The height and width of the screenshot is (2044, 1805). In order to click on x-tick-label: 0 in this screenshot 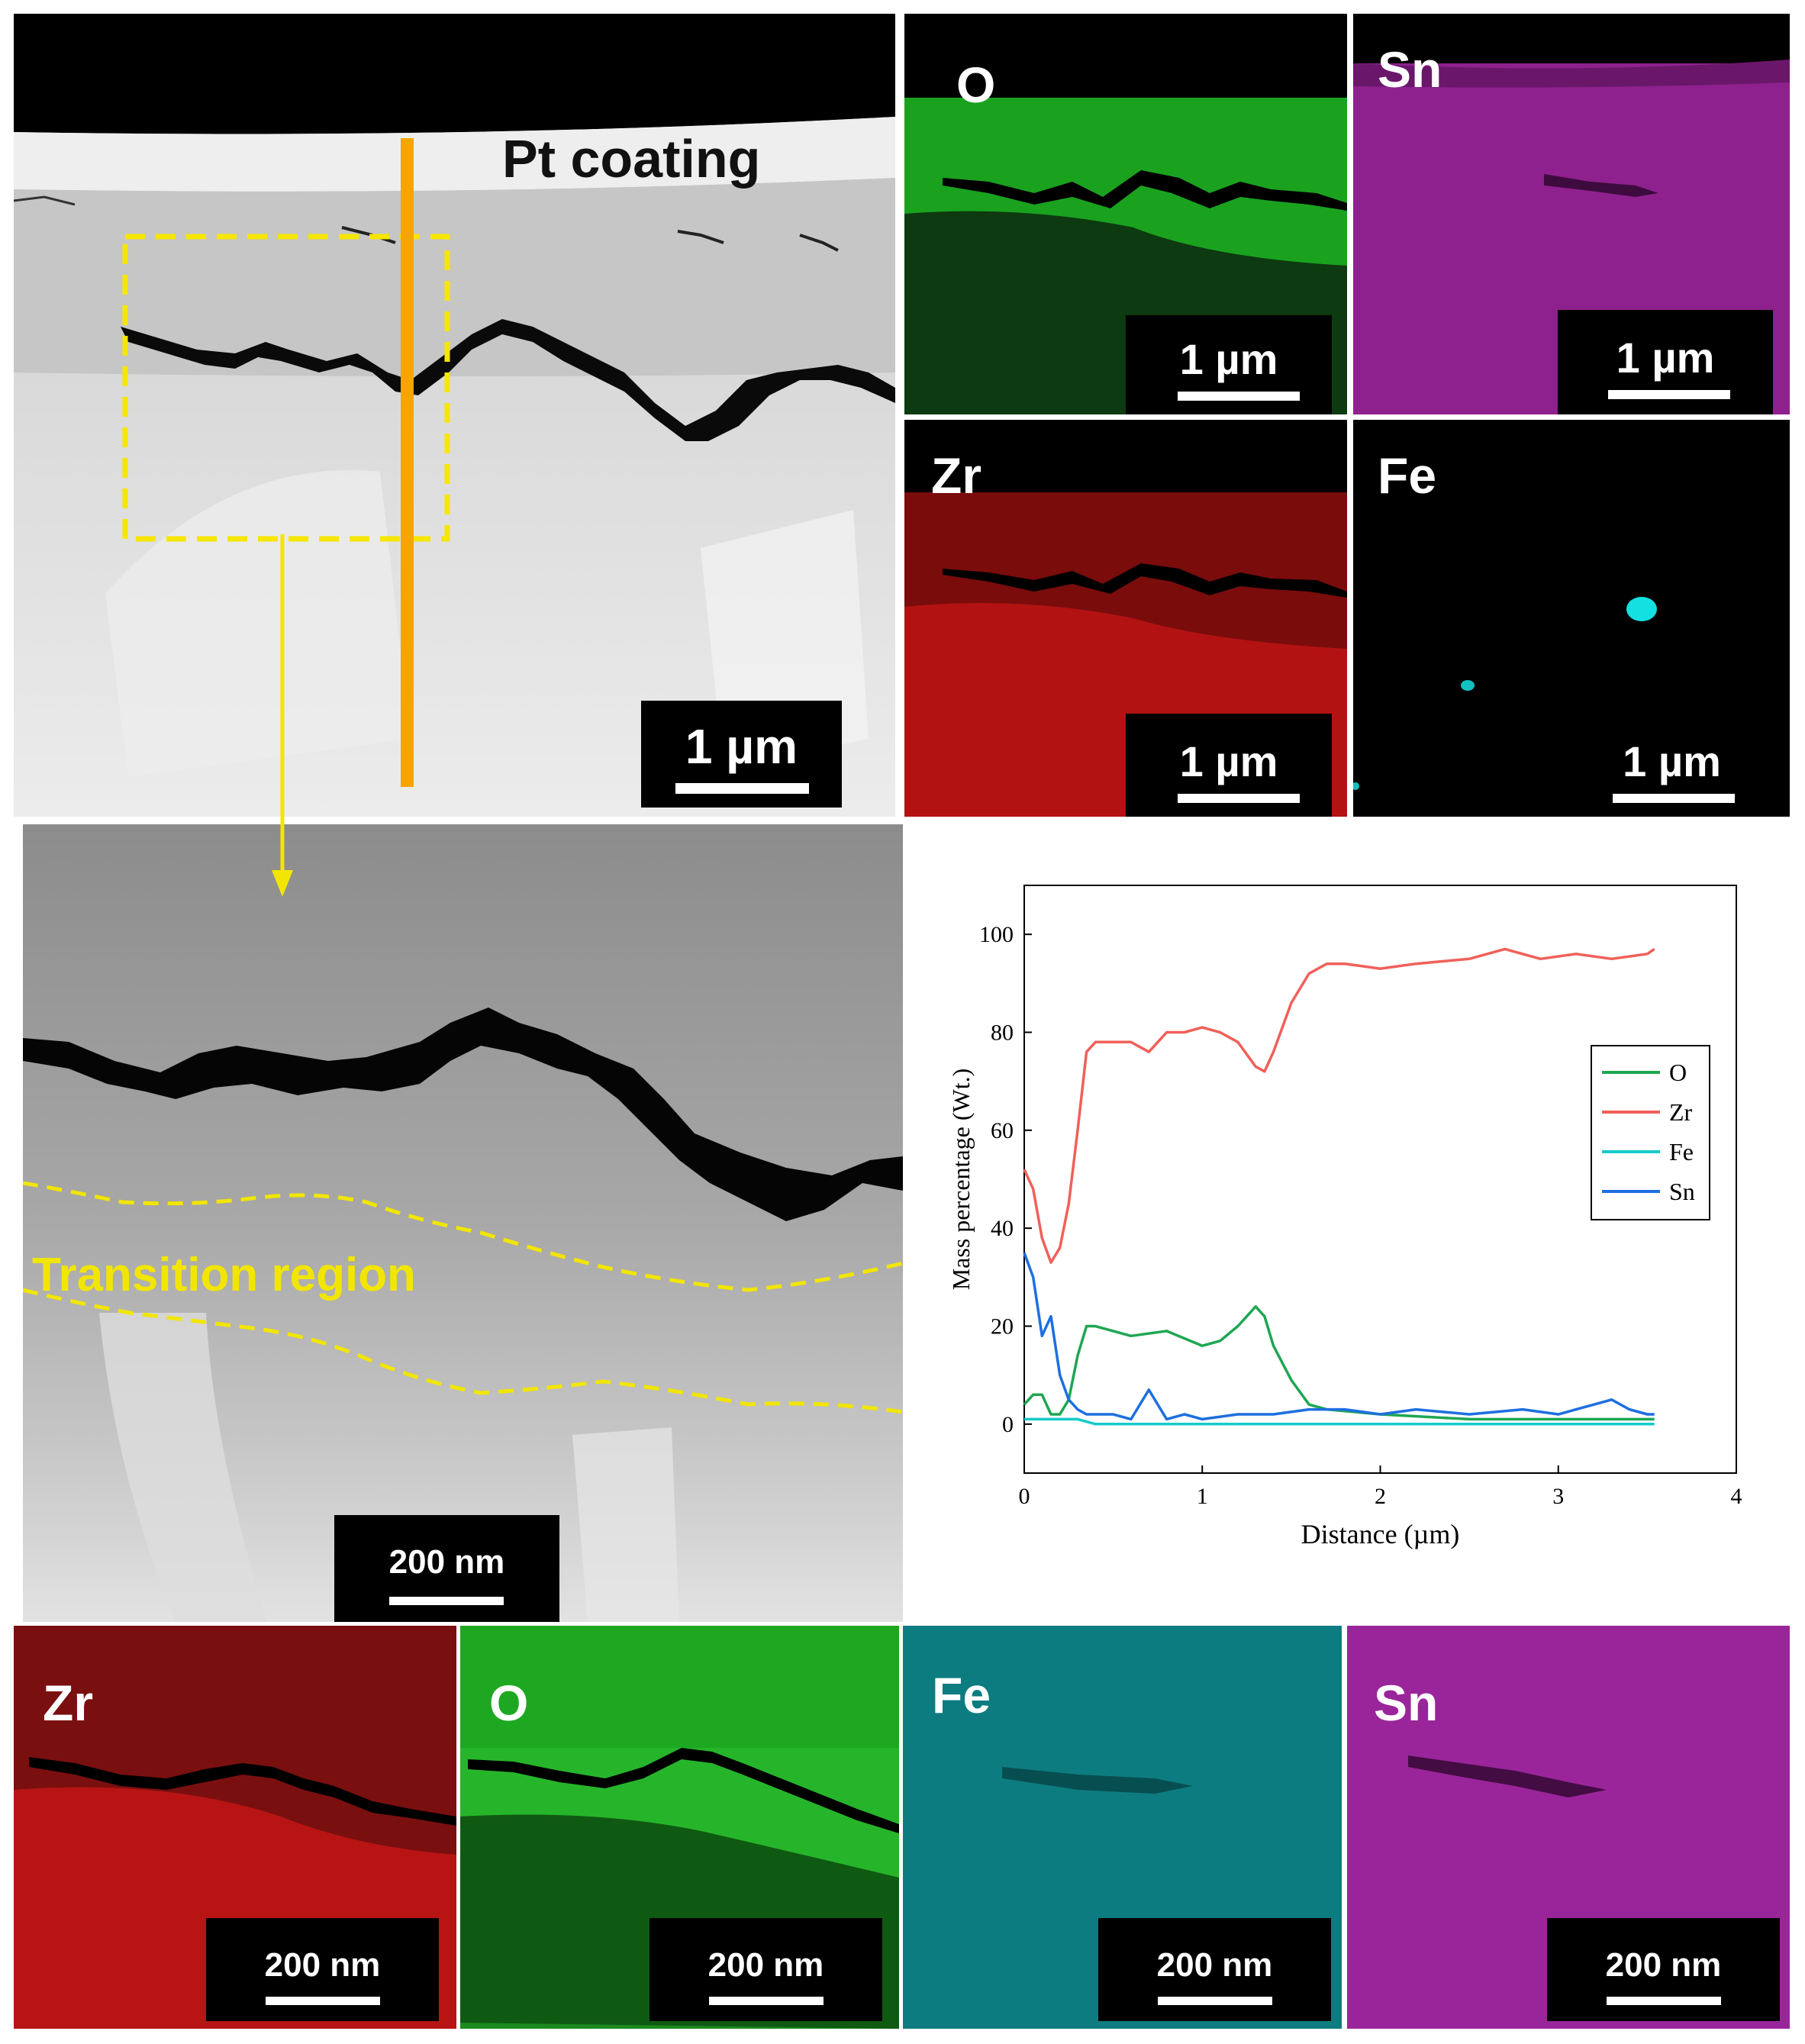, I will do `click(1024, 1497)`.